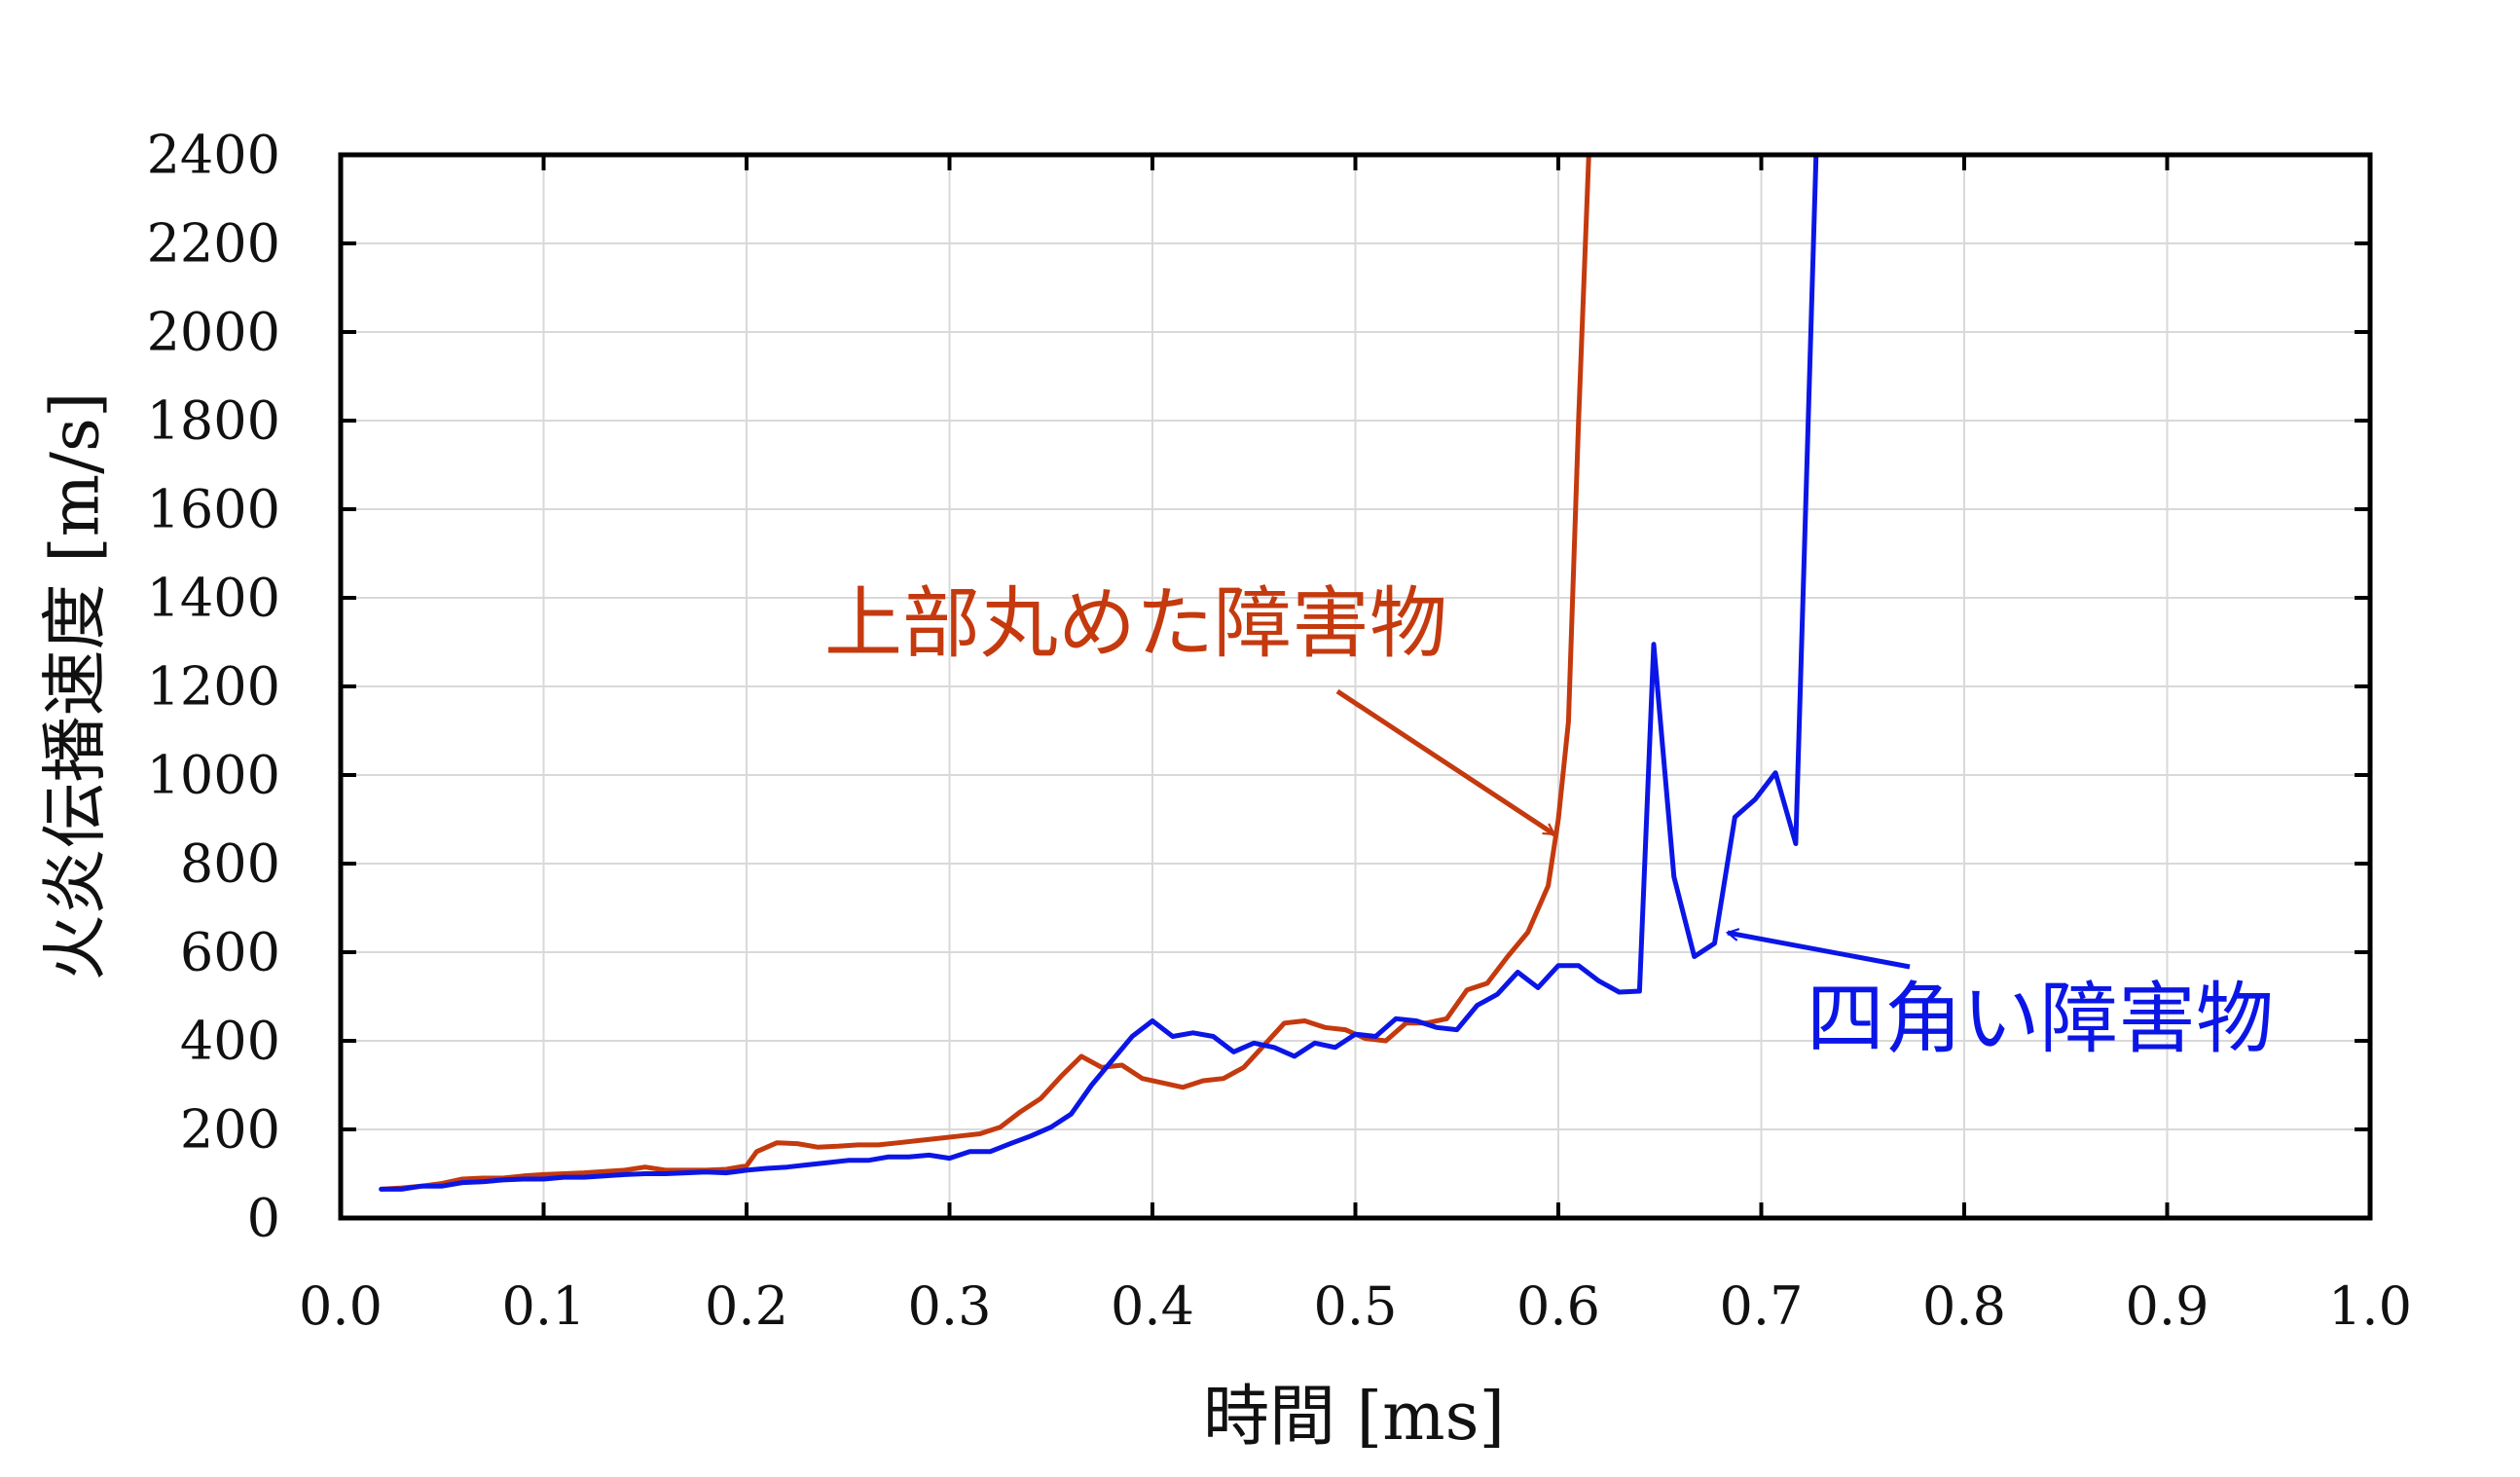 The image size is (2520, 1477). I want to click on x-tick-label: 1.0, so click(2370, 1306).